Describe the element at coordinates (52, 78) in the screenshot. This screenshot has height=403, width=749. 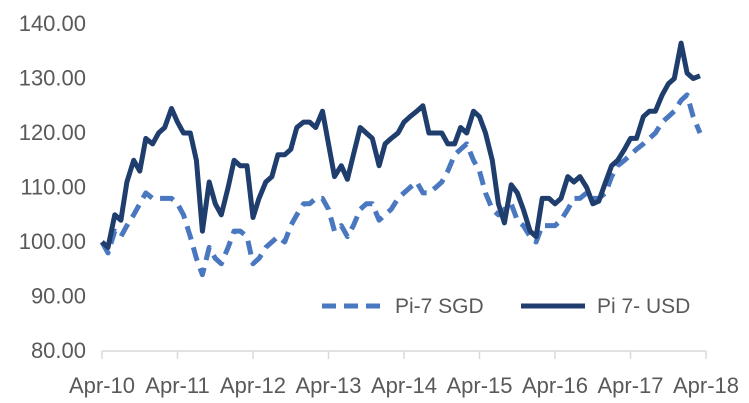
I see `y-tick-label: 130.00` at that location.